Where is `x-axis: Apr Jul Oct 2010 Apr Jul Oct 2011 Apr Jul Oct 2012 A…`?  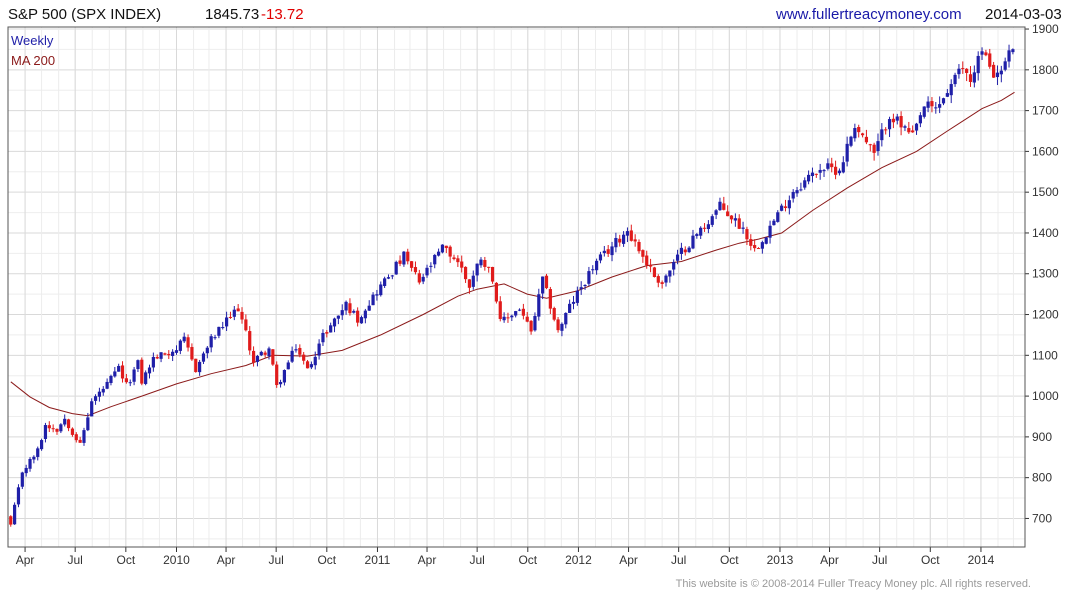
x-axis: Apr Jul Oct 2010 Apr Jul Oct 2011 Apr Jul Oct 2012 A… is located at coordinates (505, 557).